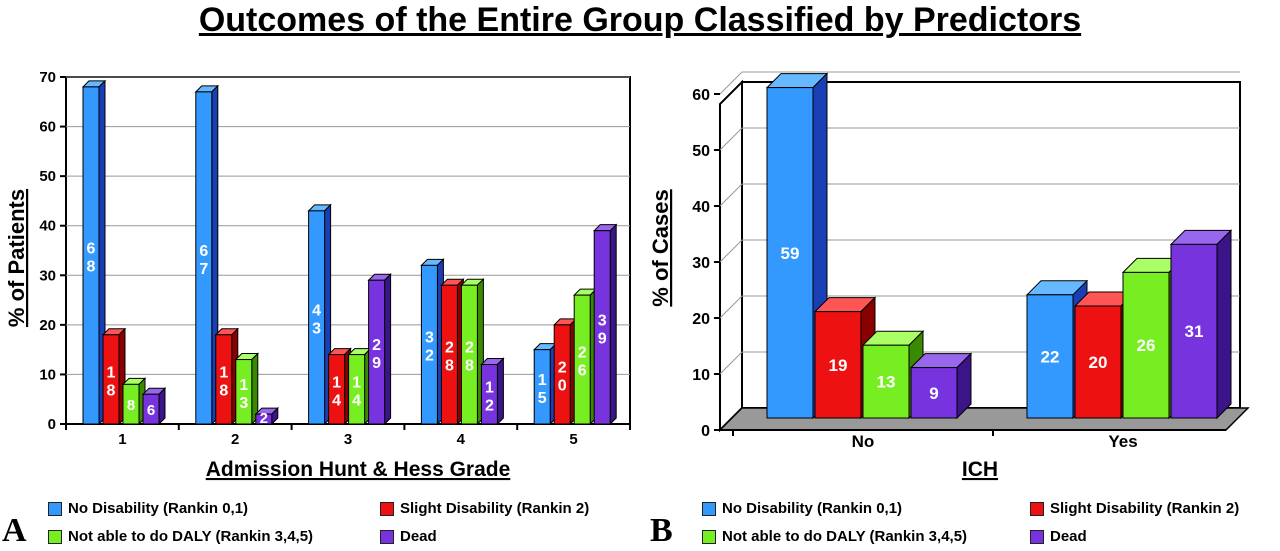 The image size is (1280, 551). Describe the element at coordinates (812, 508) in the screenshot. I see `legend-label: No Disability (Rankin 0,1)` at that location.